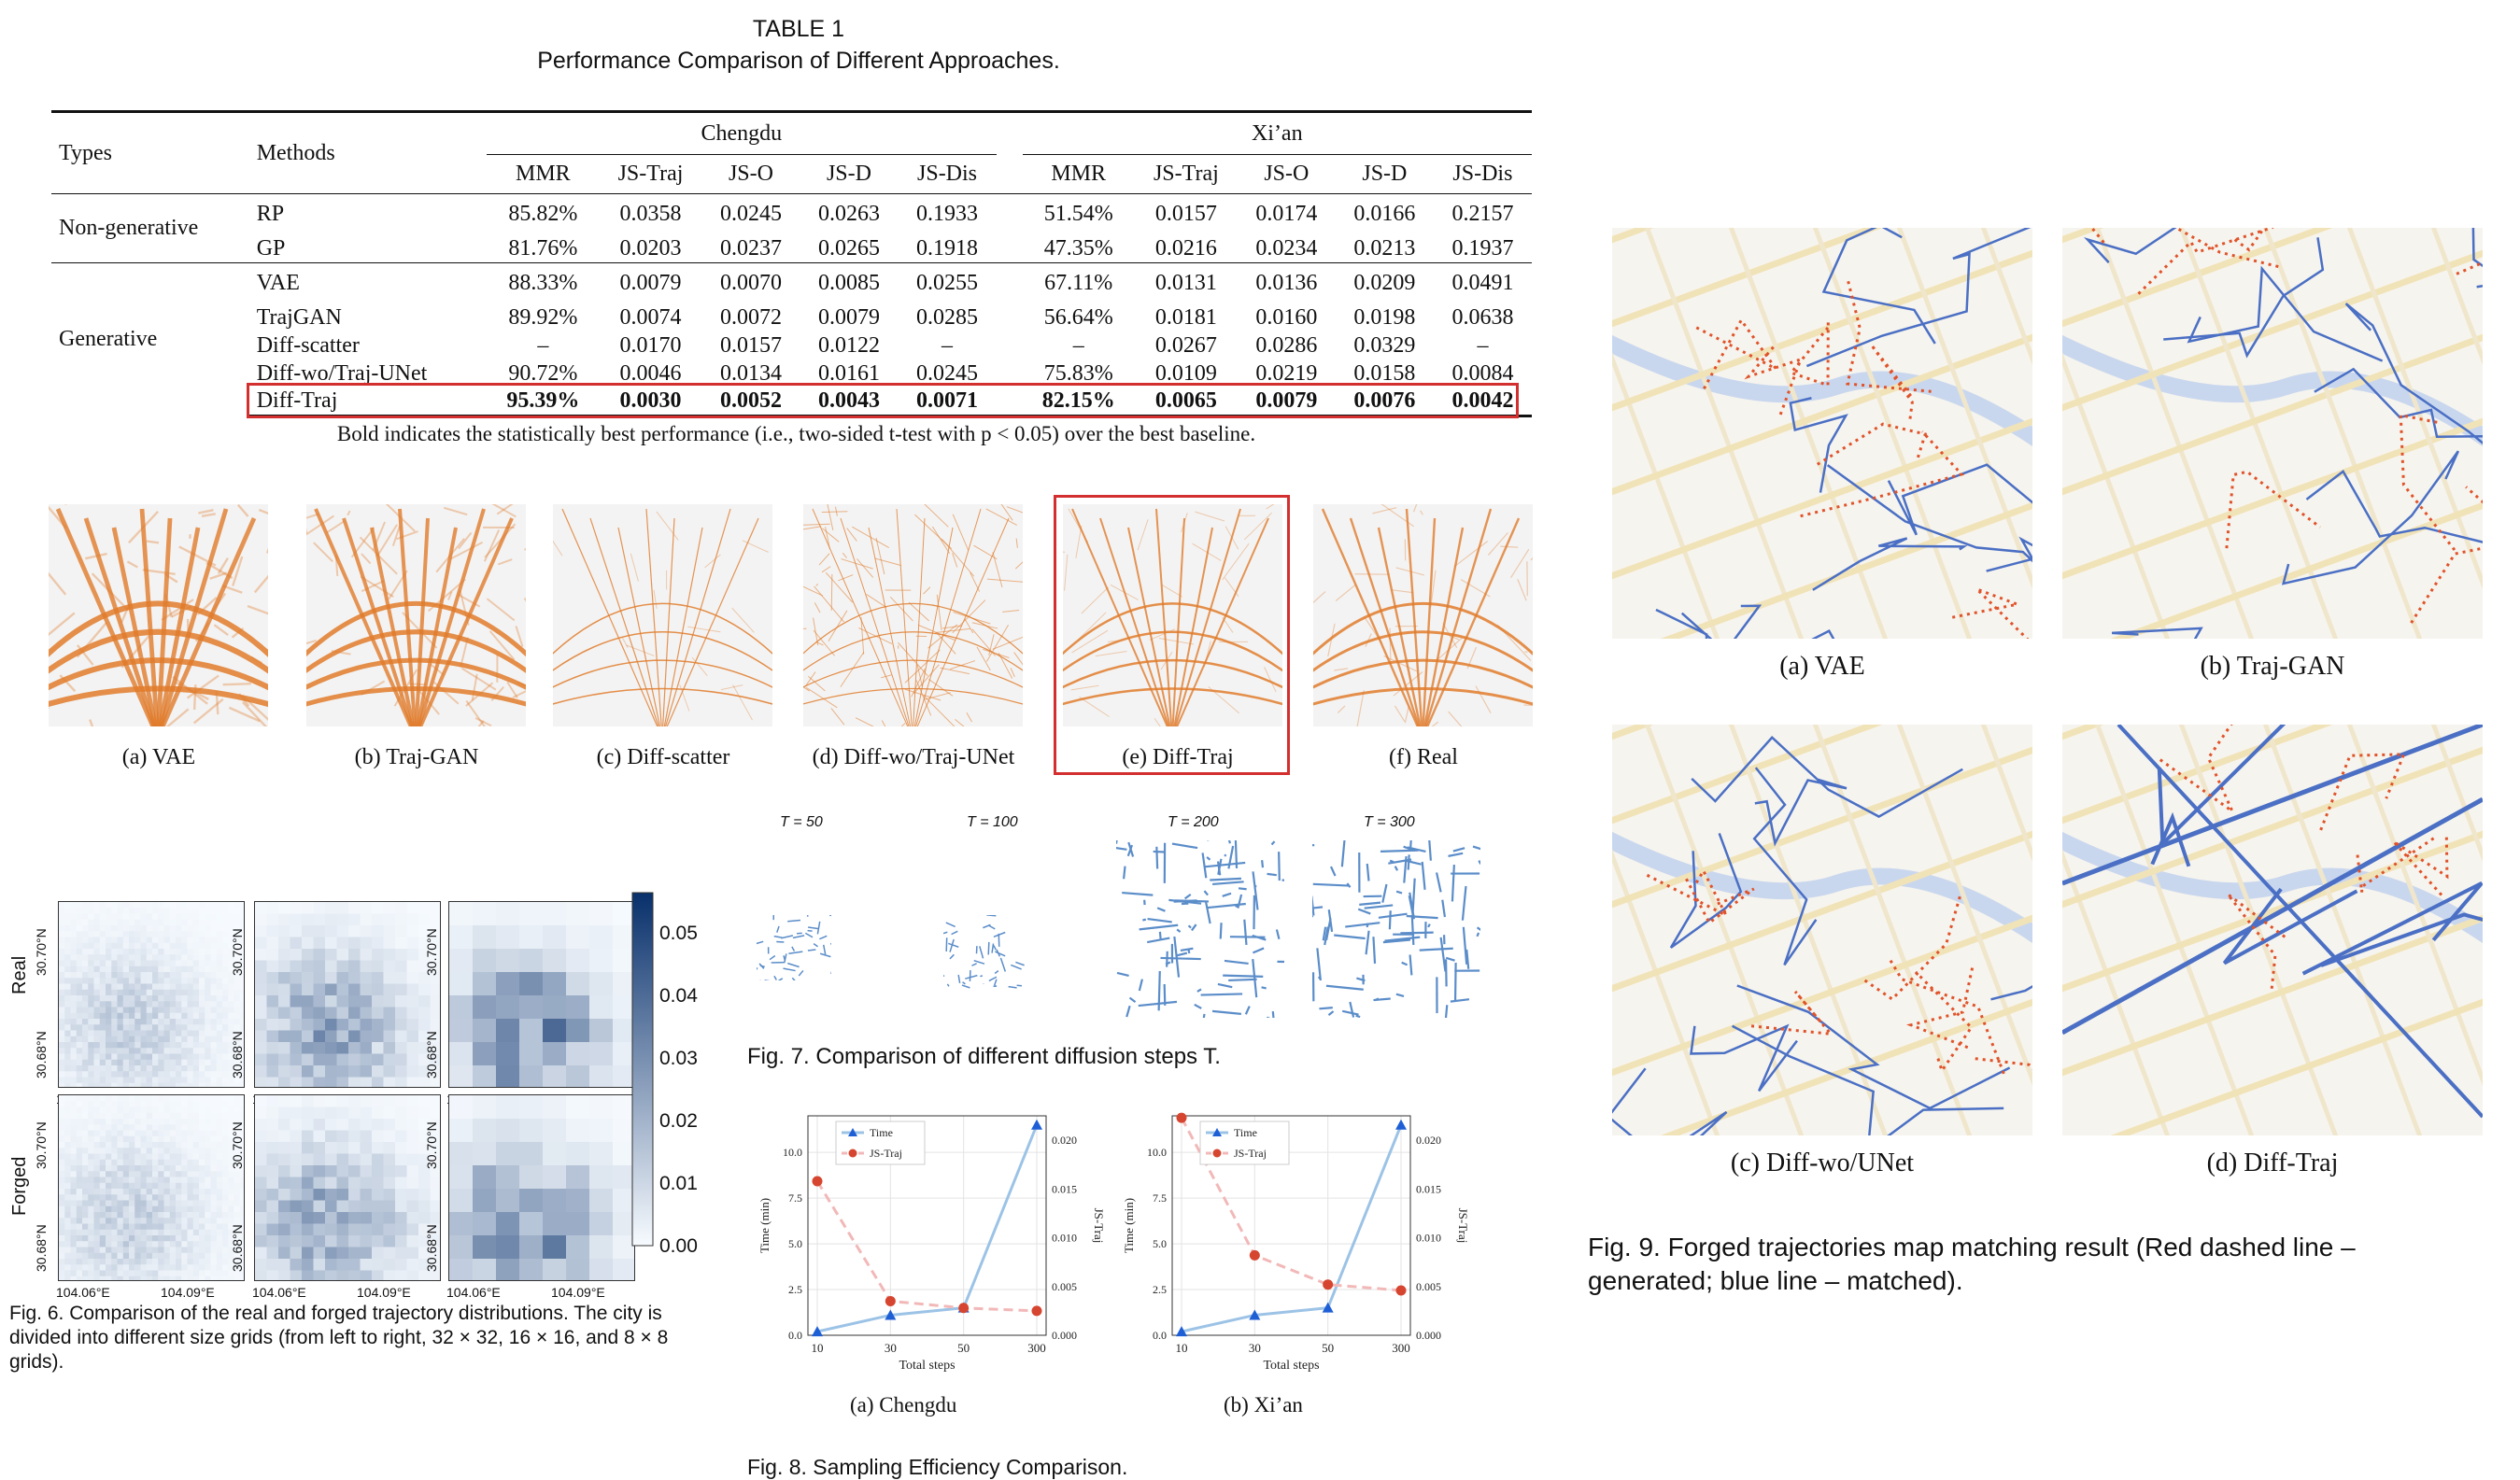 This screenshot has width=2520, height=1480. Describe the element at coordinates (1471, 622) in the screenshot. I see `radial-road-trace` at that location.